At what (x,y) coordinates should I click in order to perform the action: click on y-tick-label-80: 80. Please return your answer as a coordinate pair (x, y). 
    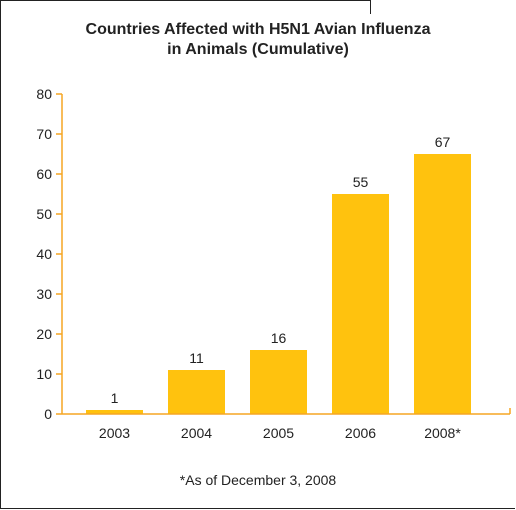
    Looking at the image, I should click on (44, 94).